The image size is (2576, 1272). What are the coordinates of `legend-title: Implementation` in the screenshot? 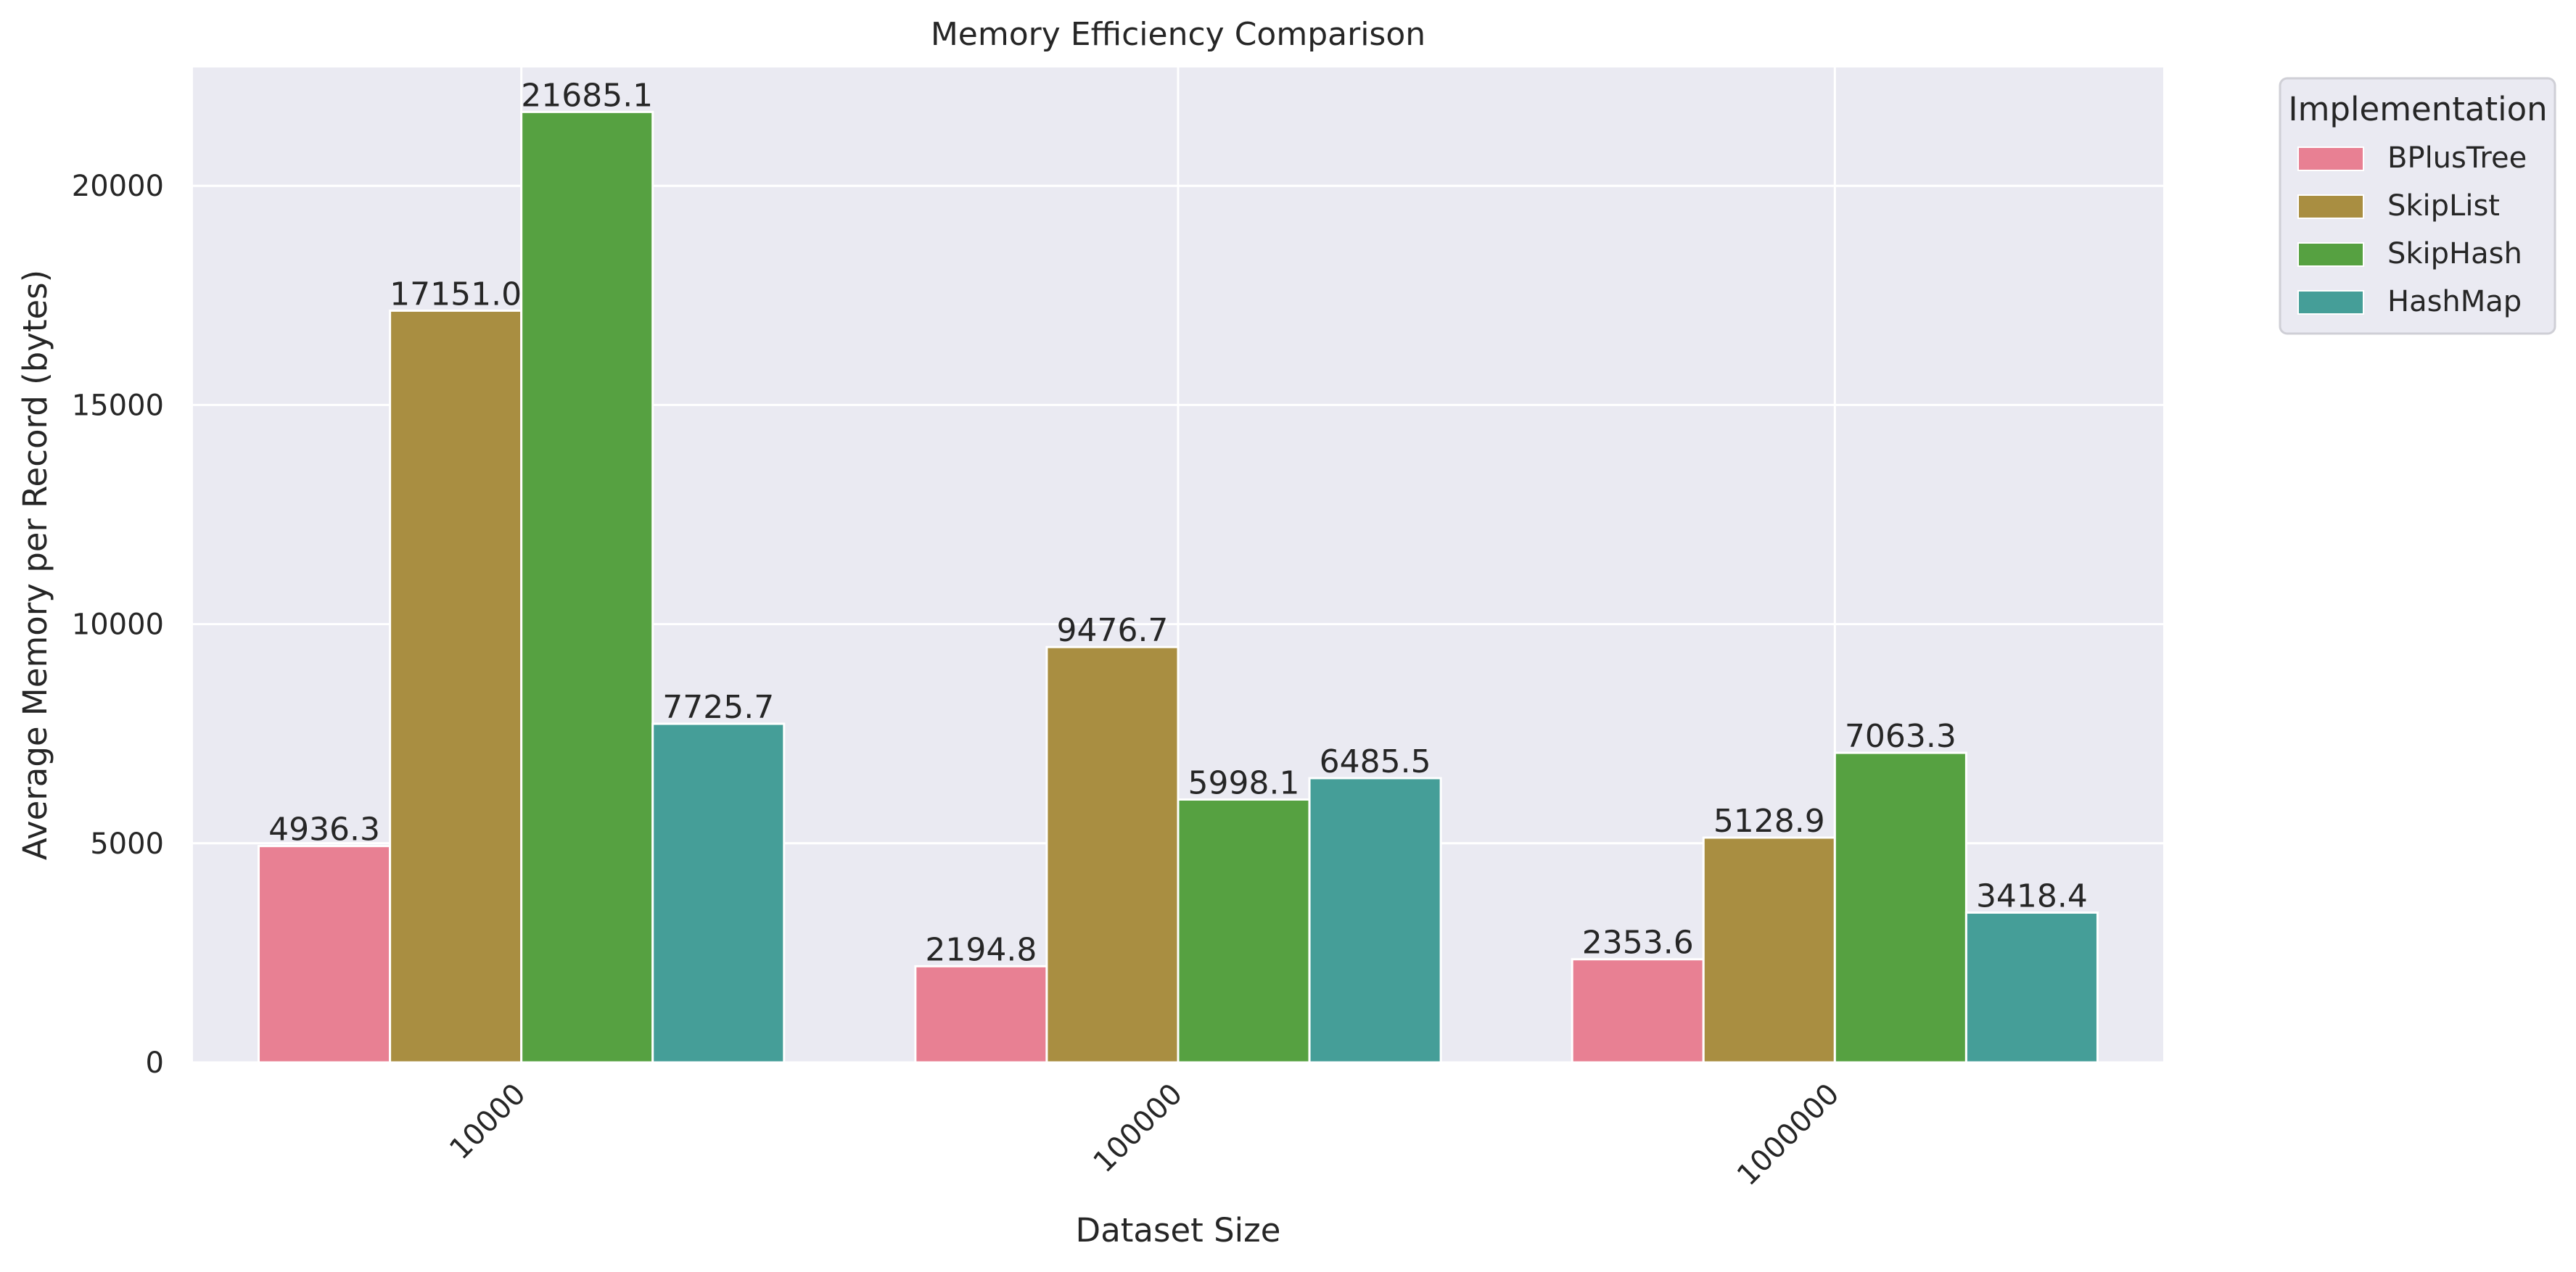 It's located at (2417, 109).